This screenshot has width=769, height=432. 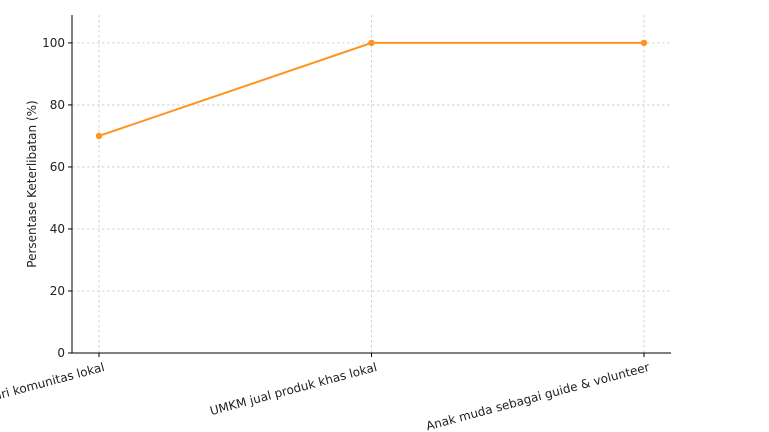 I want to click on x-tick-label: UMKM jual produk khas lokal, so click(x=293, y=389).